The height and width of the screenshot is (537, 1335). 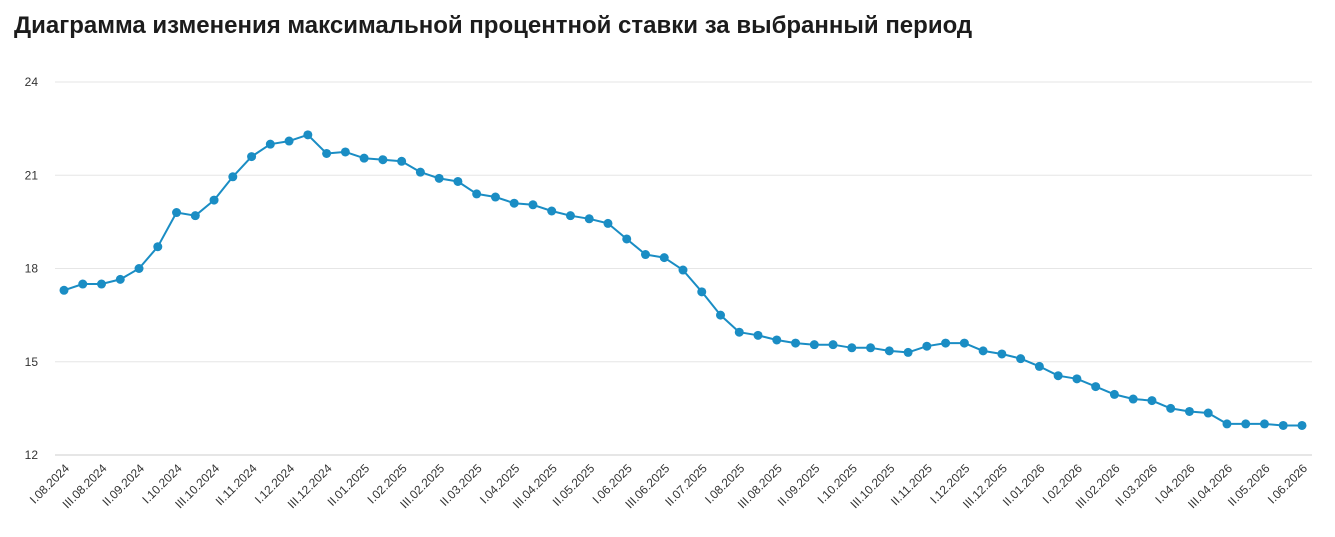 What do you see at coordinates (236, 484) in the screenshot?
I see `x-tick-label: II.11.2024` at bounding box center [236, 484].